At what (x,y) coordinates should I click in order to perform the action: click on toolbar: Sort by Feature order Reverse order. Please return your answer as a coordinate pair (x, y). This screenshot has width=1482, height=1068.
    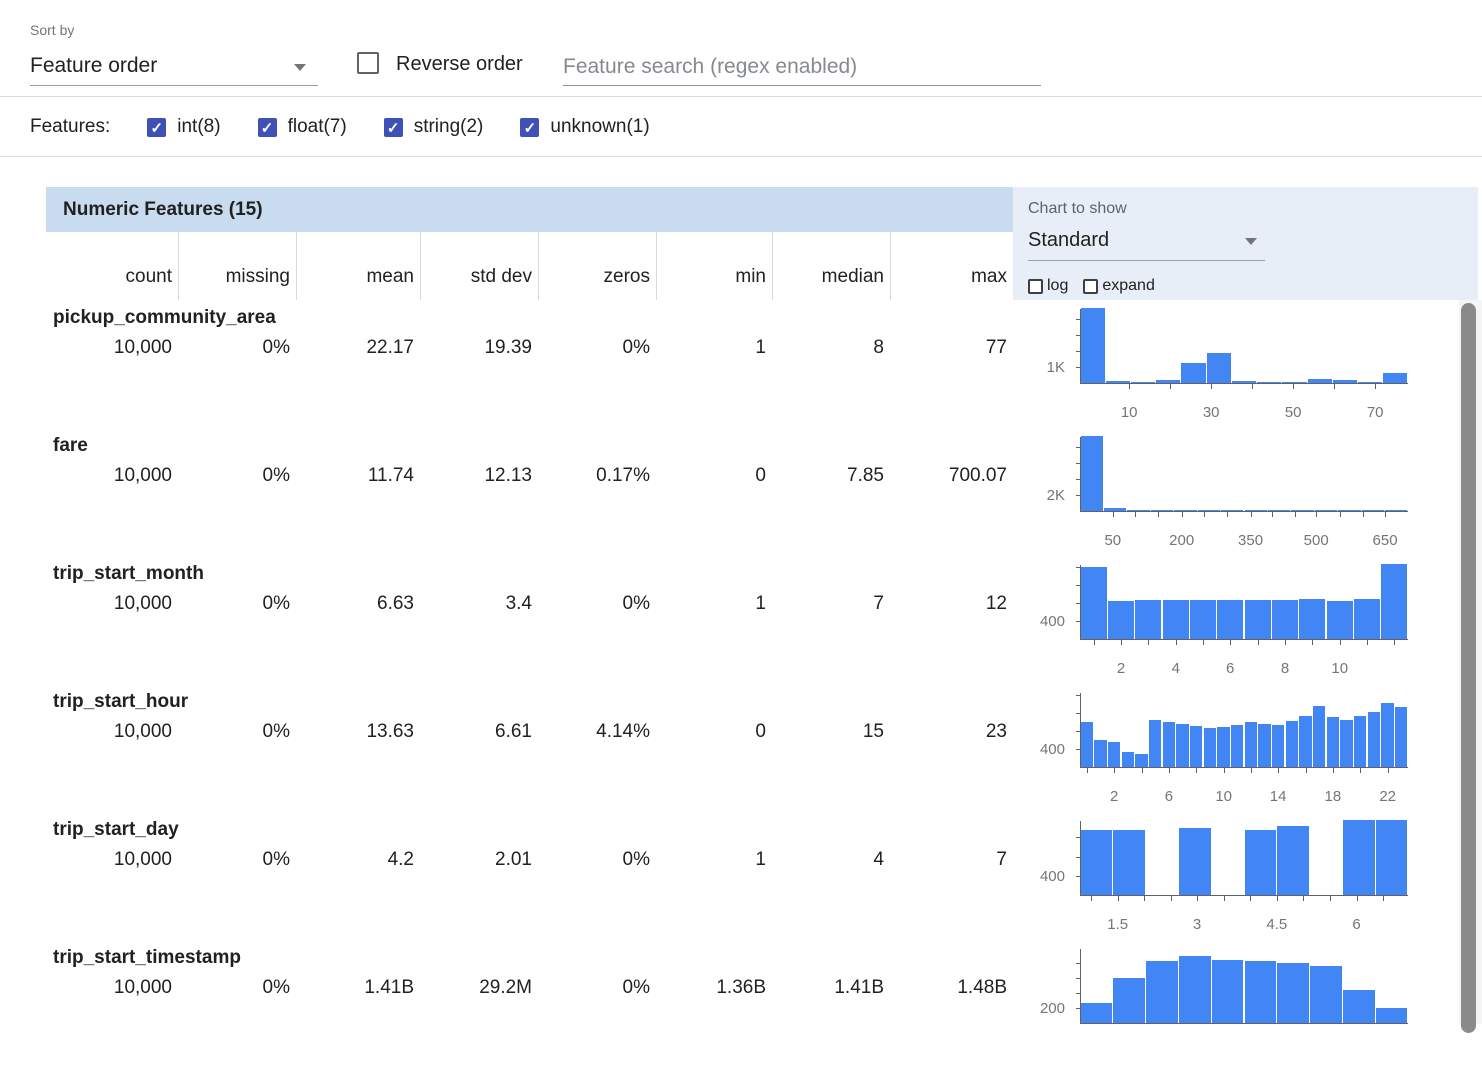
    Looking at the image, I should click on (741, 48).